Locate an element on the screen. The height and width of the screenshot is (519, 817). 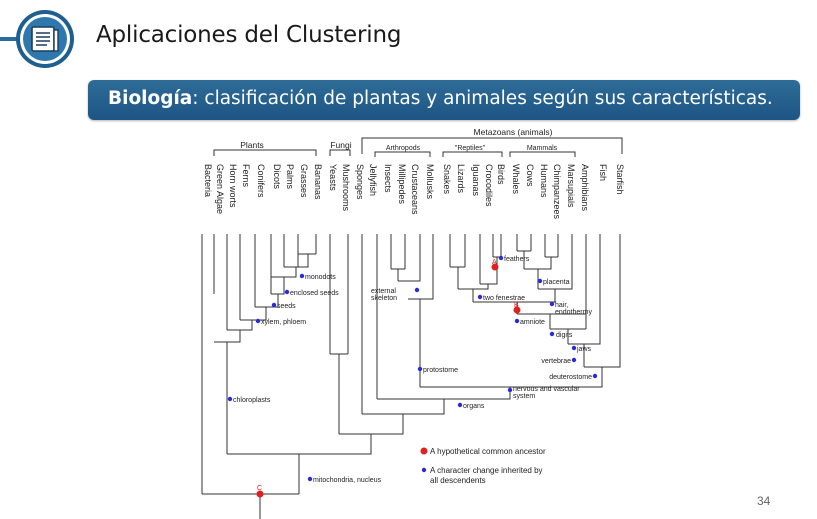
char-placenta: placenta is located at coordinates (556, 282).